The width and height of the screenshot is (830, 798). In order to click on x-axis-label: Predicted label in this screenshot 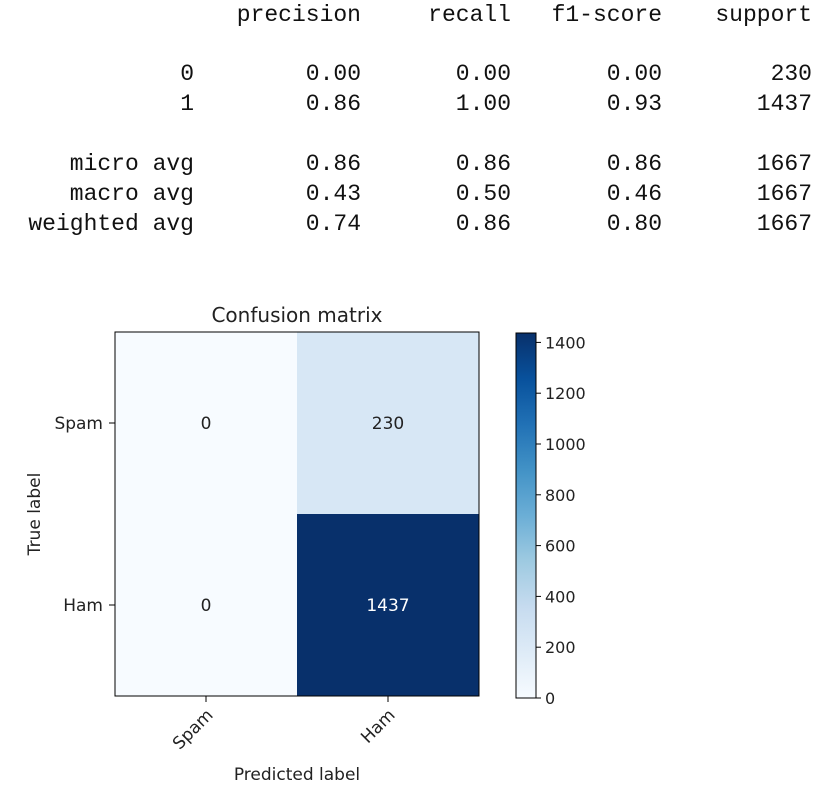, I will do `click(297, 775)`.